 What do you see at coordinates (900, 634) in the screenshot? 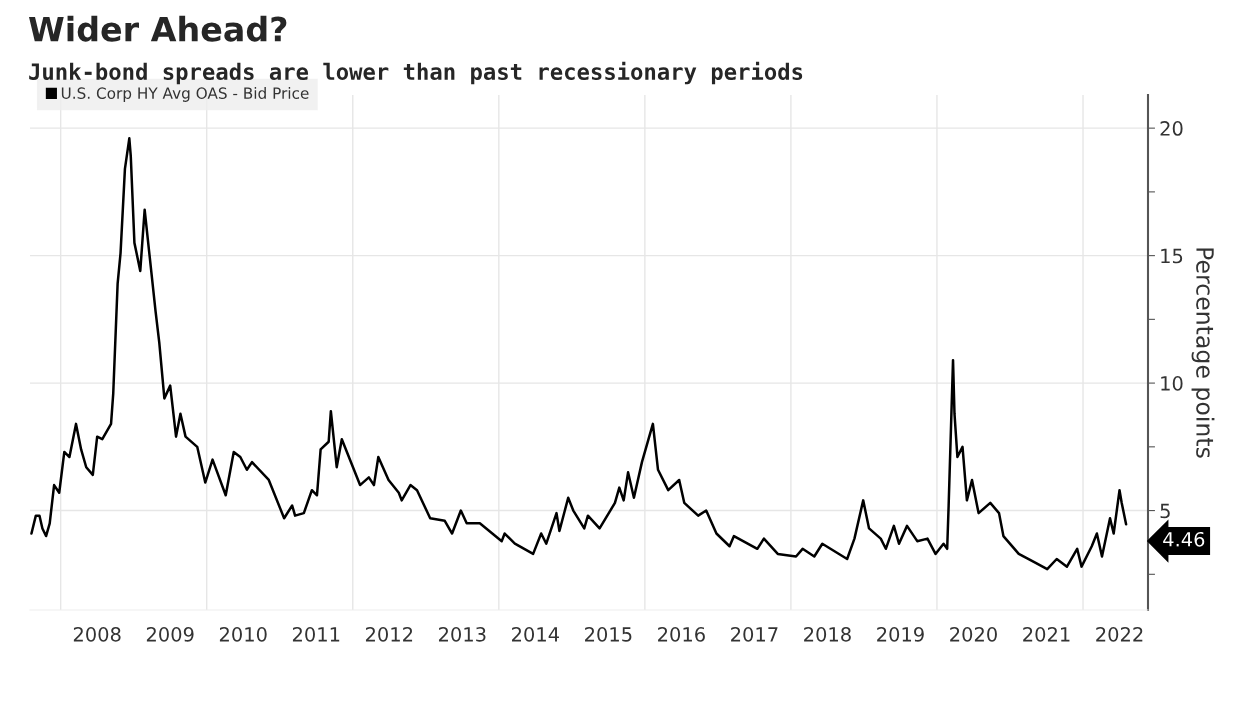
I see `x-tick-label: 2019` at bounding box center [900, 634].